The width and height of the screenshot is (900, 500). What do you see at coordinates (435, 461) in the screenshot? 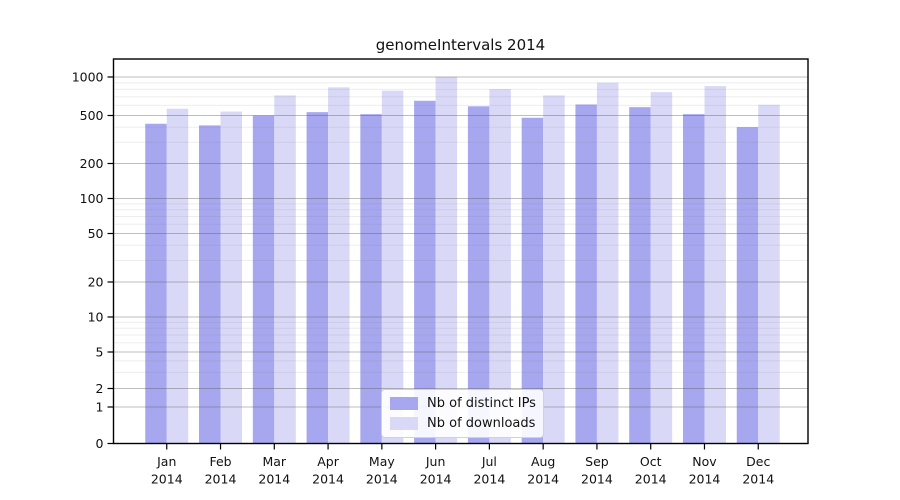
I see `x-tick-label-month: Jun` at bounding box center [435, 461].